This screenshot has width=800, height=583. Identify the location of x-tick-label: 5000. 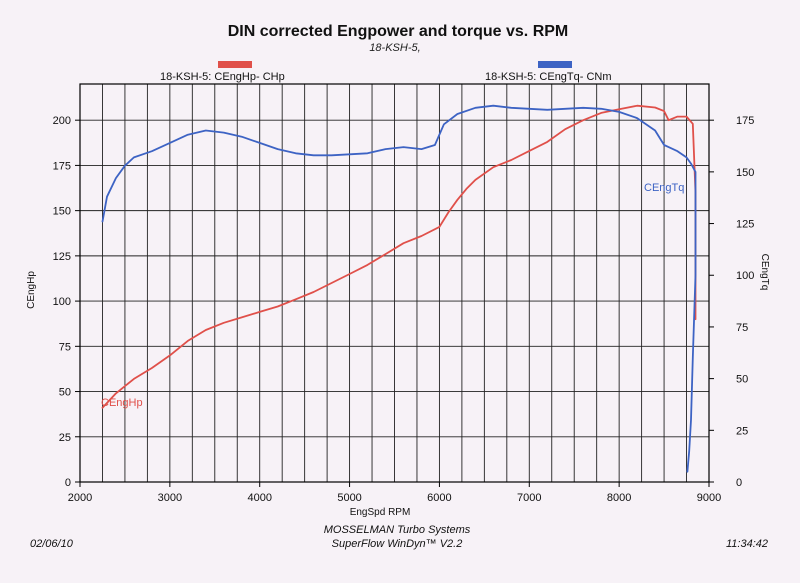
(349, 498).